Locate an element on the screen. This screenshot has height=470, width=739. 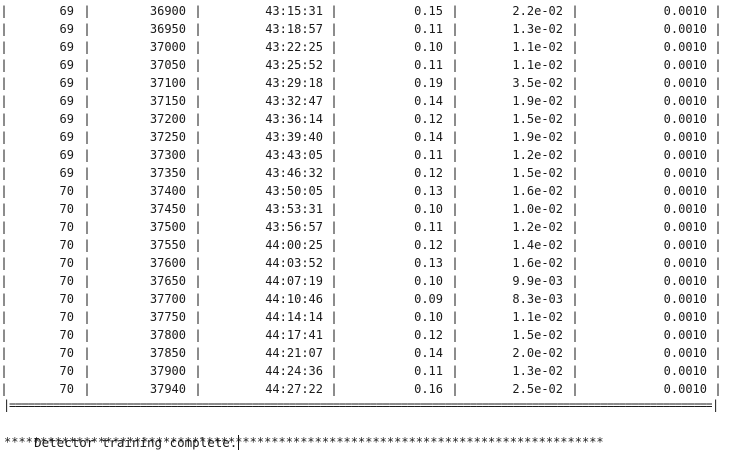
error-cell: 1.2e-02 is located at coordinates (537, 155).